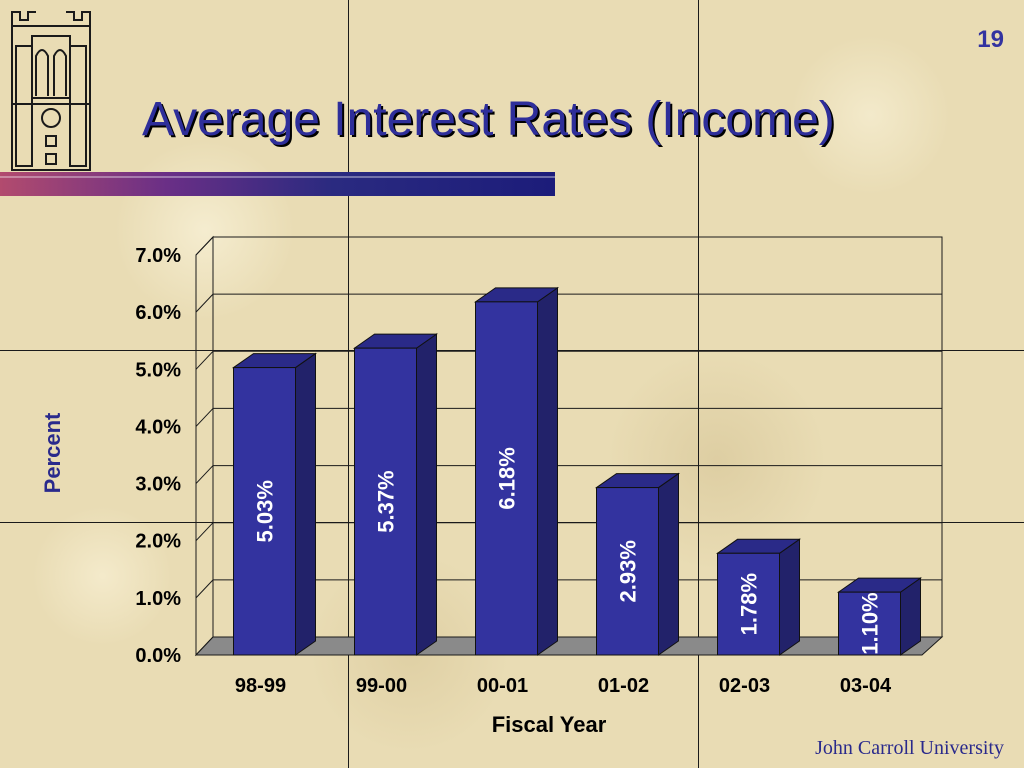  What do you see at coordinates (744, 686) in the screenshot?
I see `x-tick-label: 02-03` at bounding box center [744, 686].